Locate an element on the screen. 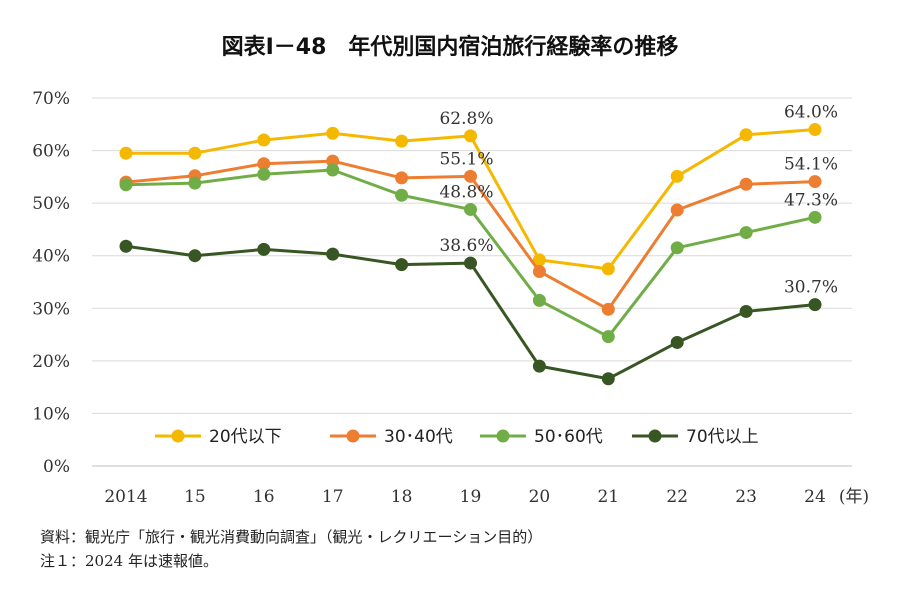  x-tick-label: 19 is located at coordinates (471, 497).